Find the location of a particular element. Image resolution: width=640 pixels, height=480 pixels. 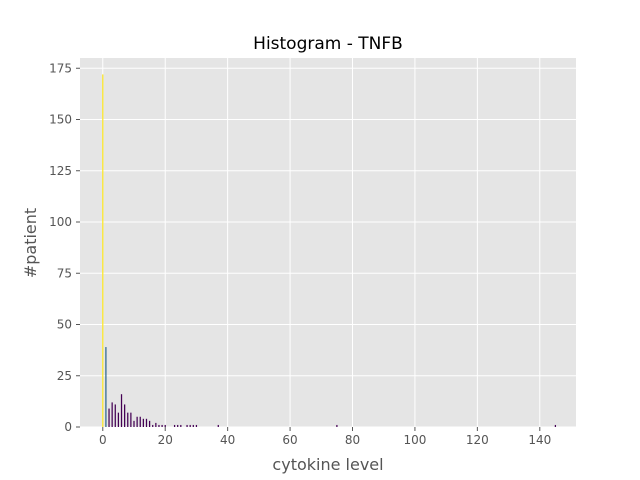

x-axis-ticks: 0 20 40 60 80 100 120 140 is located at coordinates (325, 437).